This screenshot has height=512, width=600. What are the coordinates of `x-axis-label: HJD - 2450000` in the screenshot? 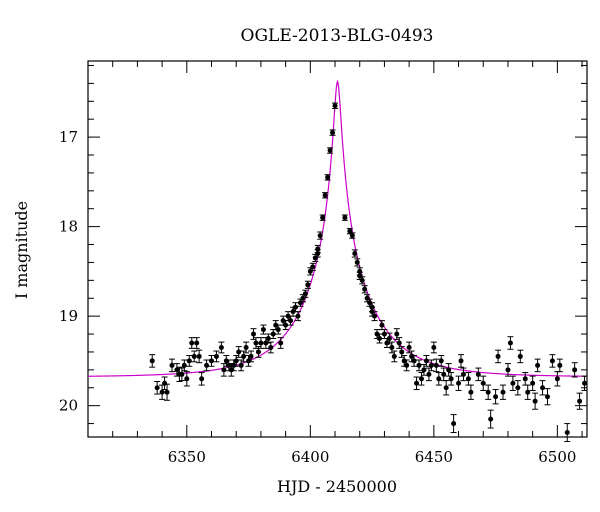 It's located at (337, 486).